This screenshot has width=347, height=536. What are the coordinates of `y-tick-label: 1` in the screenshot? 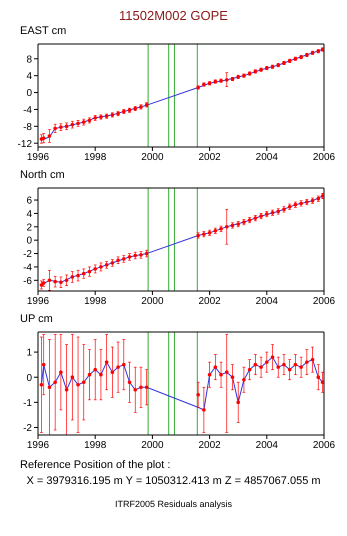 It's located at (29, 353).